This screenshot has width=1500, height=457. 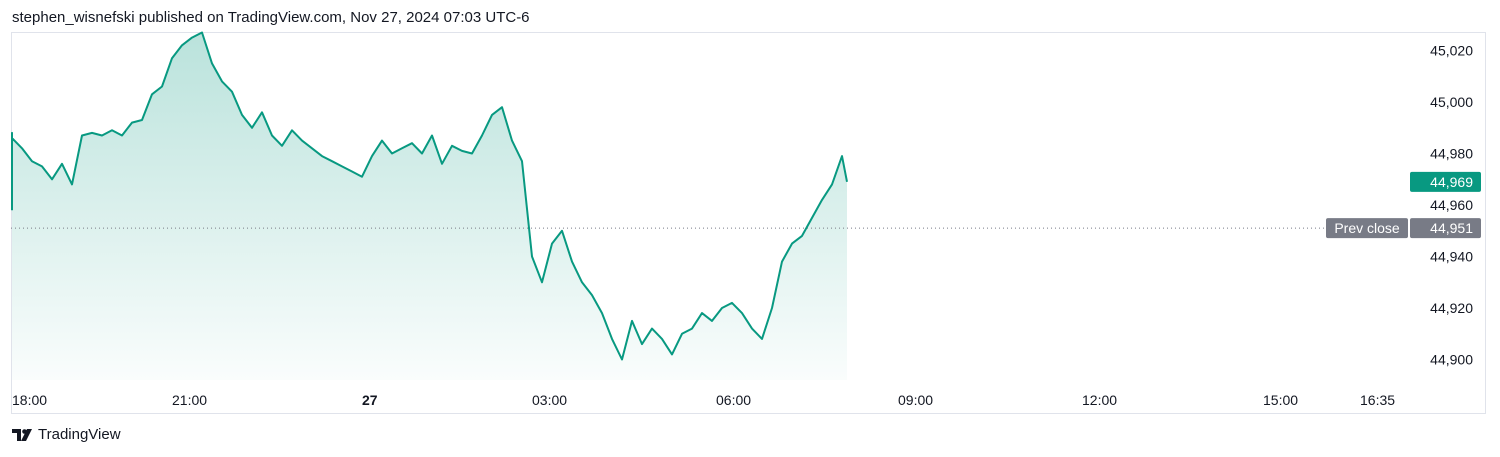 What do you see at coordinates (915, 400) in the screenshot?
I see `x-tick-label: 09:00` at bounding box center [915, 400].